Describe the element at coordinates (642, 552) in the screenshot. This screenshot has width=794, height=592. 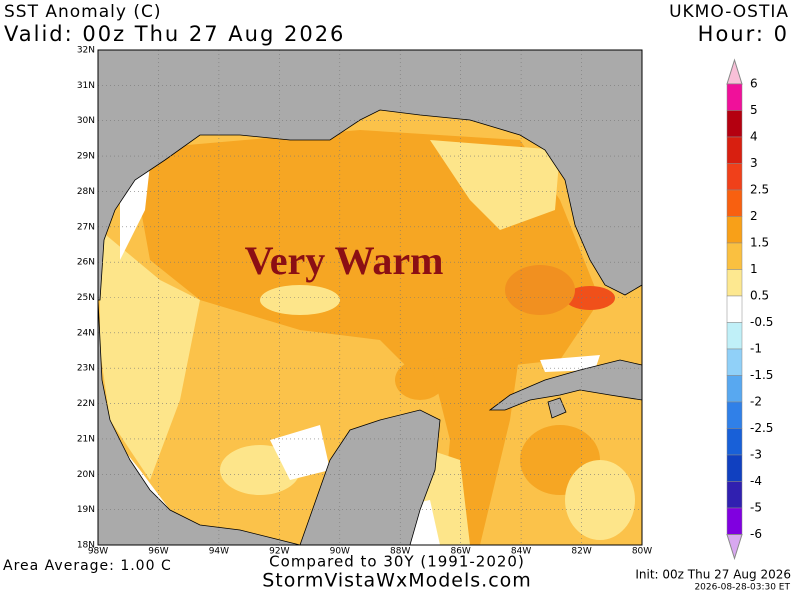
I see `lon-label: 80W` at that location.